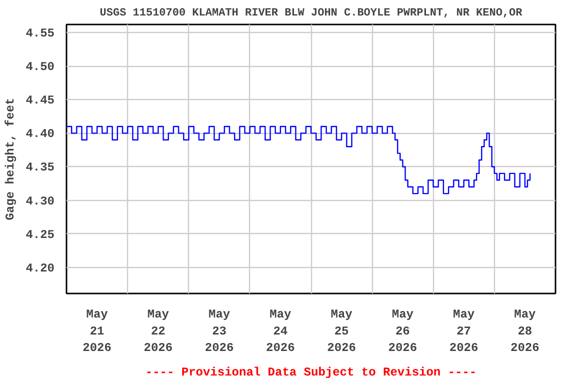 This screenshot has width=576, height=384. What do you see at coordinates (40, 235) in the screenshot?
I see `y-tick-label: 4.25` at bounding box center [40, 235].